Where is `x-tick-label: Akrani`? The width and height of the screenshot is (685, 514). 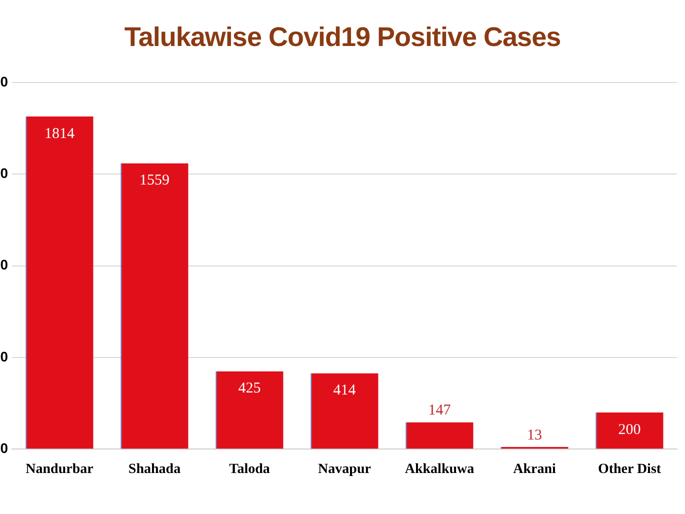 x-tick-label: Akrani is located at coordinates (534, 470).